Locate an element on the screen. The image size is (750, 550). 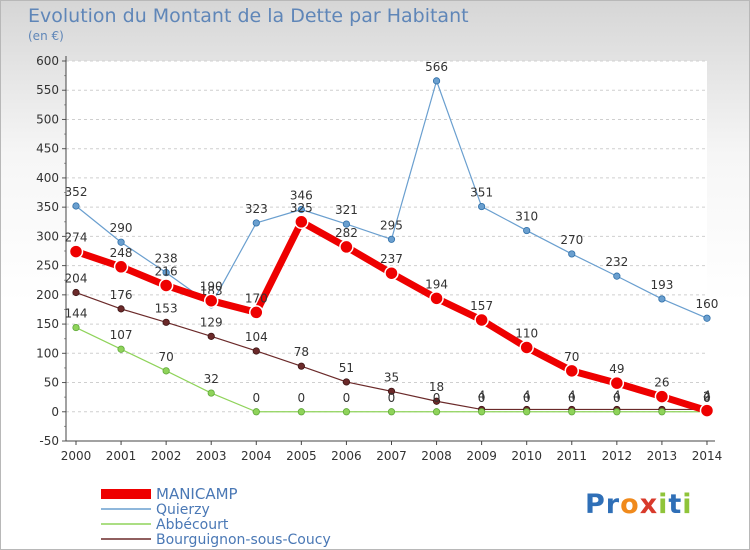
legend-label: MANICAMP is located at coordinates (197, 494).